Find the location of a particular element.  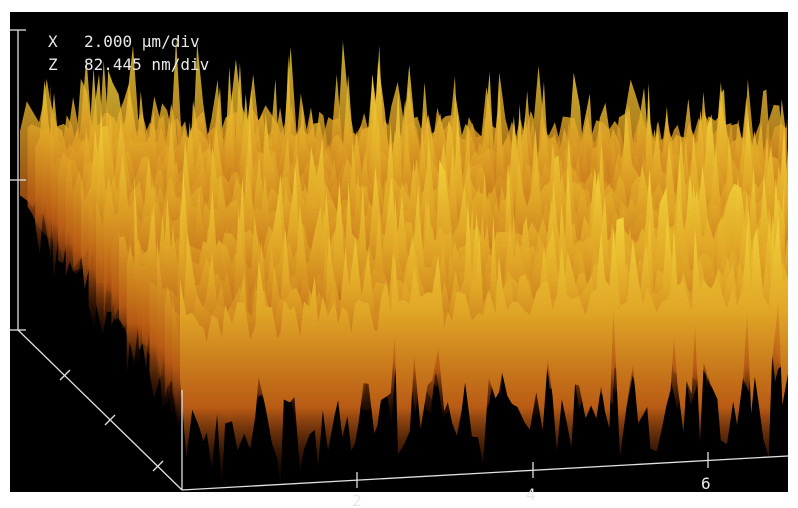

z-scale-value: 82.445 nm/div is located at coordinates (146, 64).